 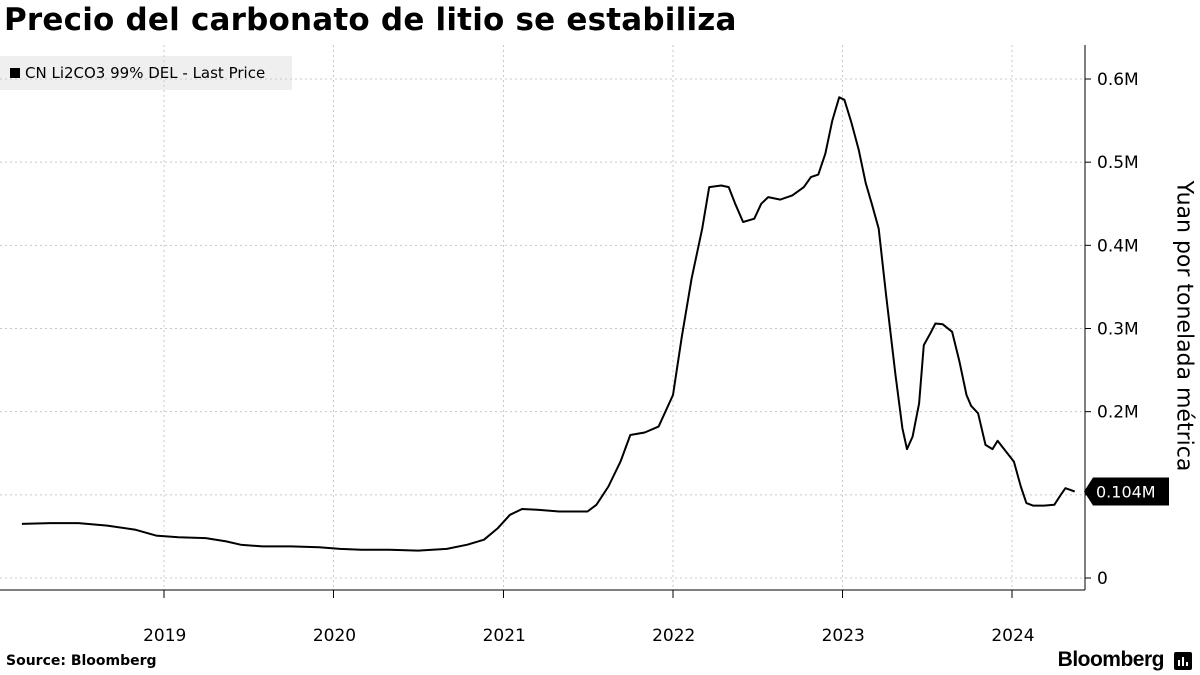 What do you see at coordinates (843, 636) in the screenshot?
I see `x-tick-label: 2023` at bounding box center [843, 636].